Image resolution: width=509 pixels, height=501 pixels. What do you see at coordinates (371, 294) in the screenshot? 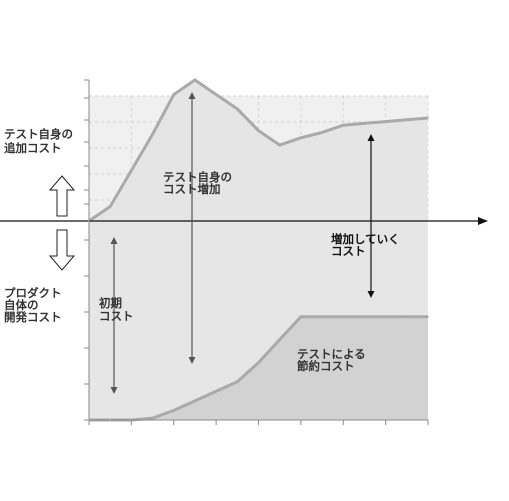
I see `increasing-cost-arrow-head-bottom` at bounding box center [371, 294].